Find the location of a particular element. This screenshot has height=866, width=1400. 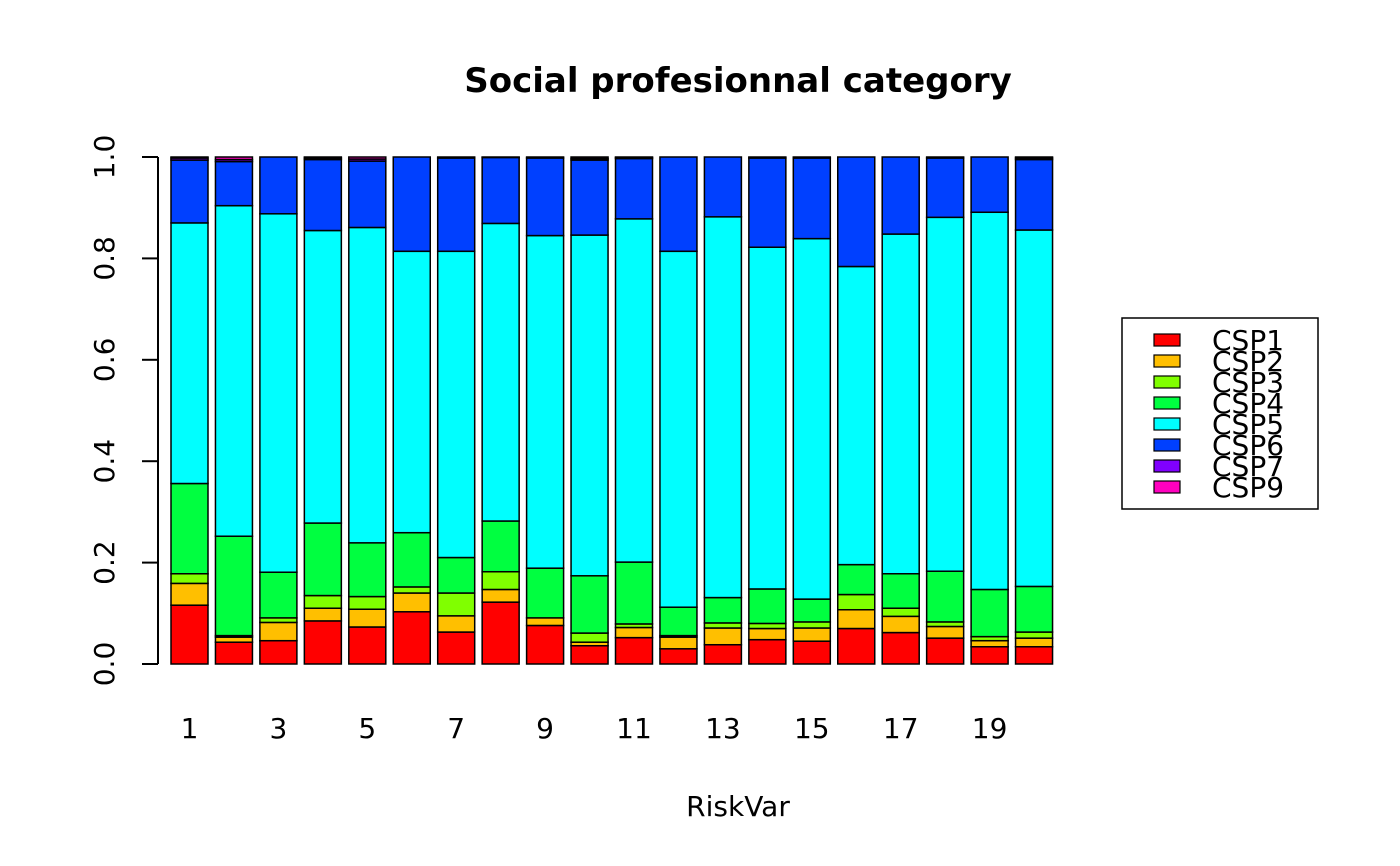

x-tick-label: 3 is located at coordinates (278, 728).